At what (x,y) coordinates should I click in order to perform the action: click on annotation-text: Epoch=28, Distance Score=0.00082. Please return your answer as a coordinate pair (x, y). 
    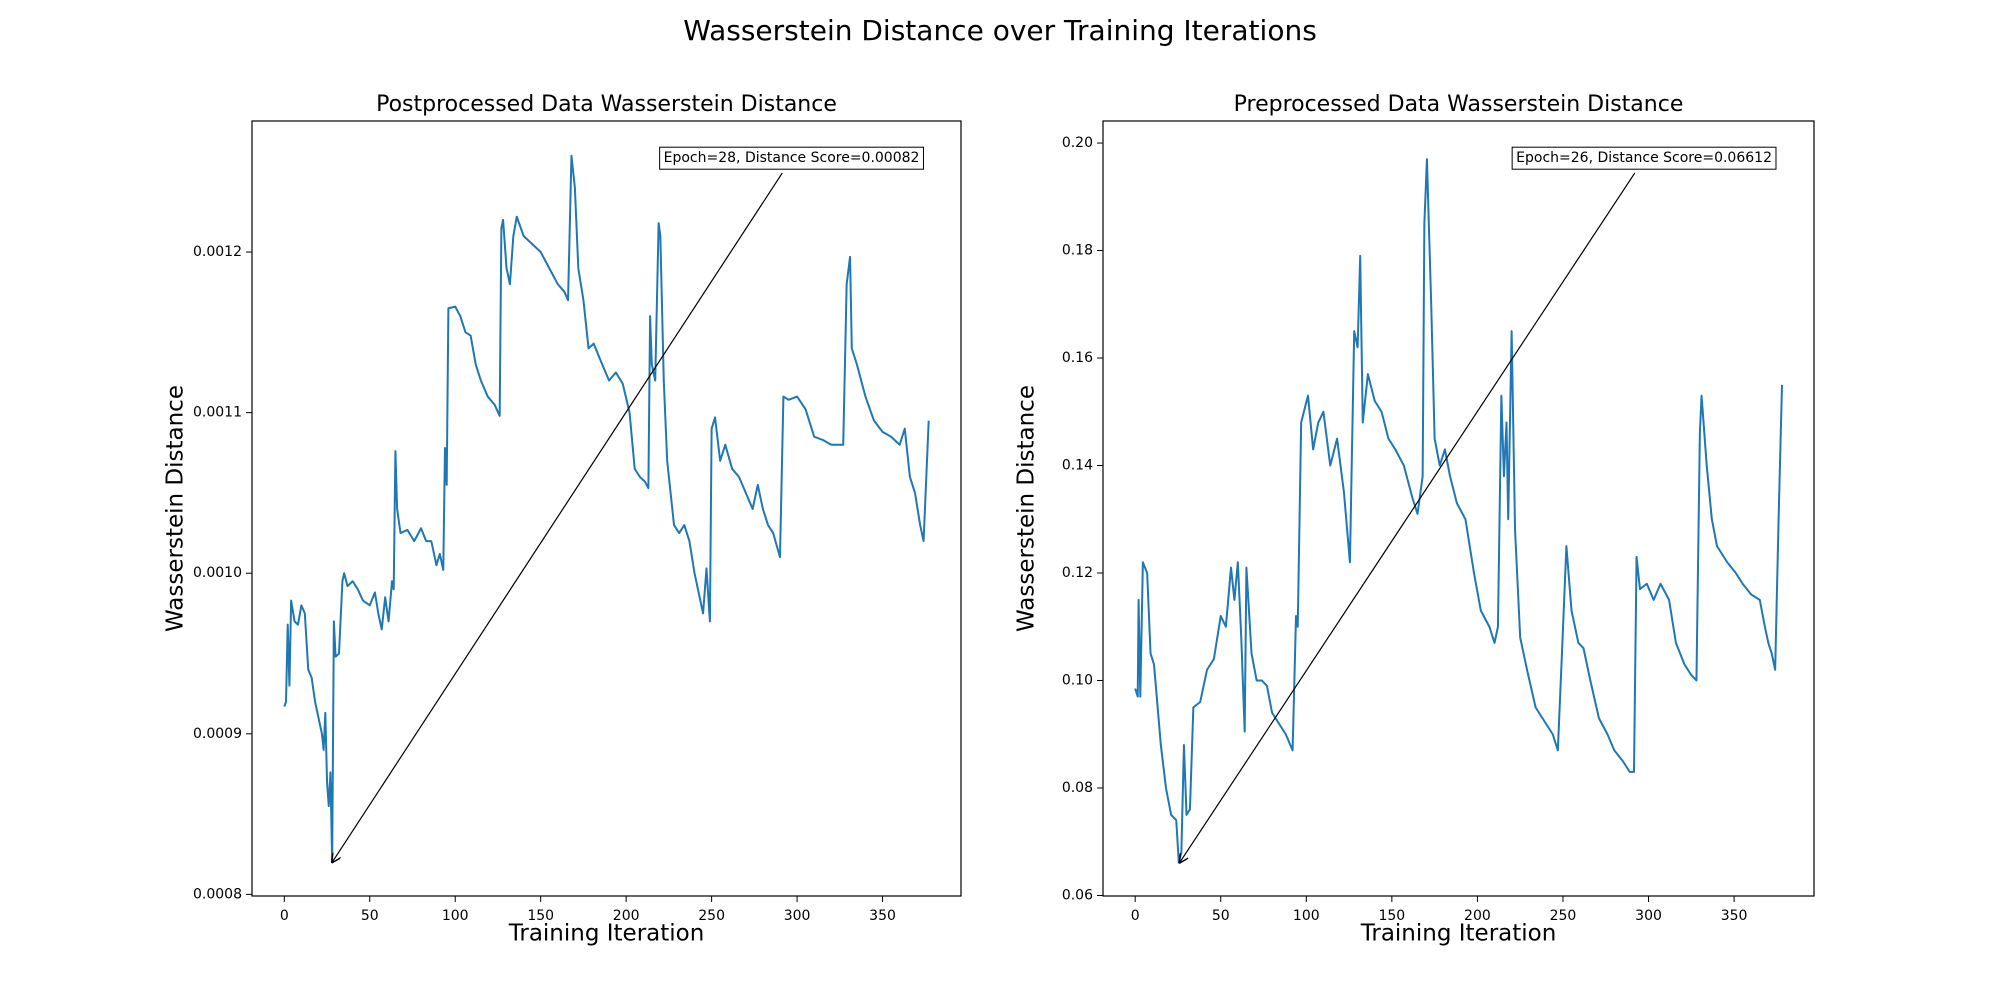
    Looking at the image, I should click on (792, 158).